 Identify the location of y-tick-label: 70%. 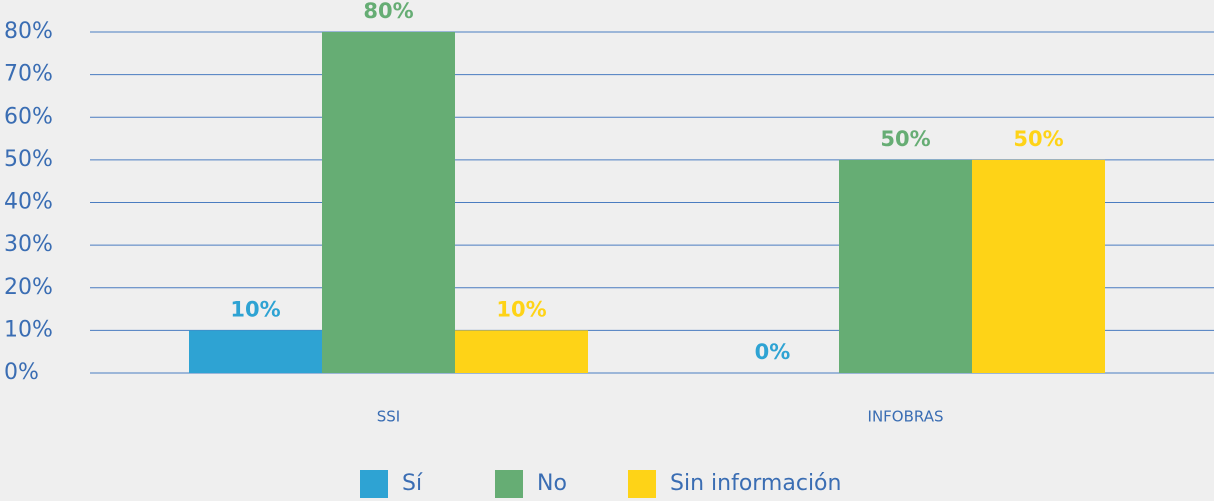
(28, 74).